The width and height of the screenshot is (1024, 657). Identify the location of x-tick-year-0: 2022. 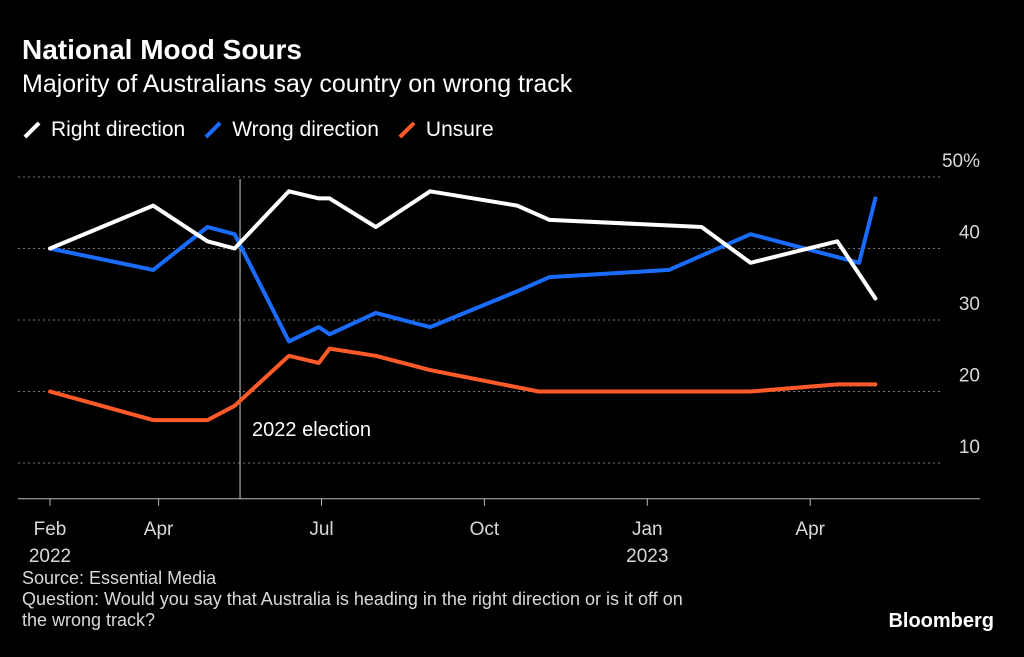
(50, 556).